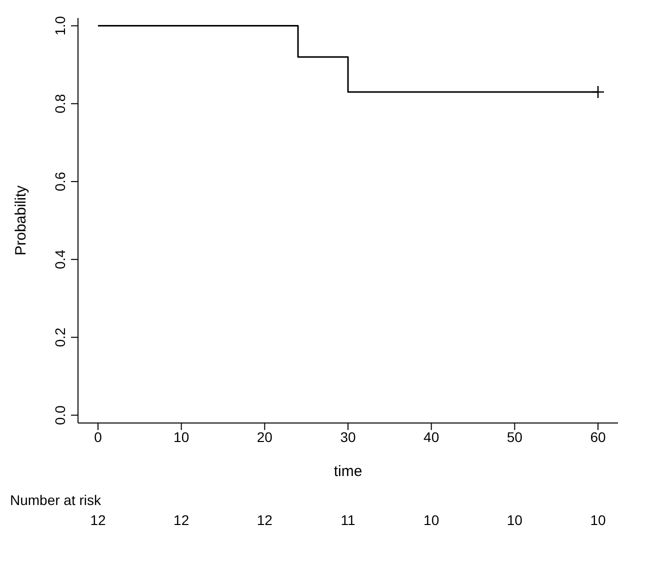 This screenshot has height=582, width=646. Describe the element at coordinates (98, 436) in the screenshot. I see `x-tick-label: 0` at that location.